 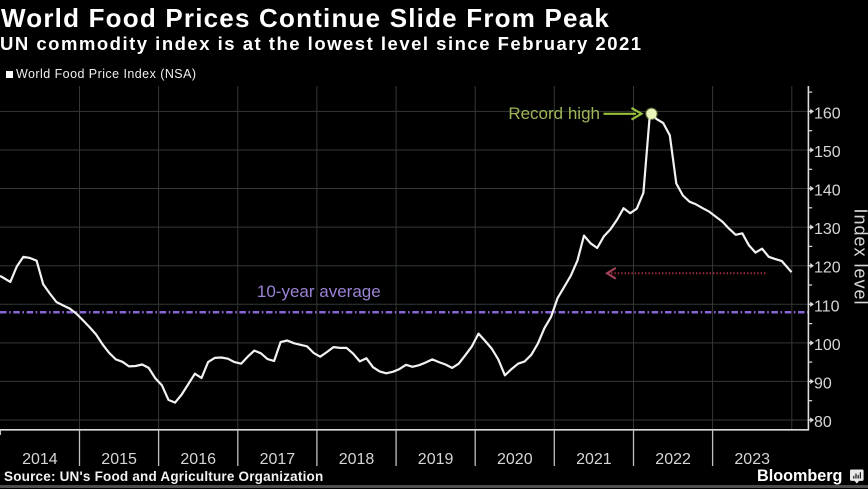 I want to click on svg-text: 110, so click(x=827, y=306).